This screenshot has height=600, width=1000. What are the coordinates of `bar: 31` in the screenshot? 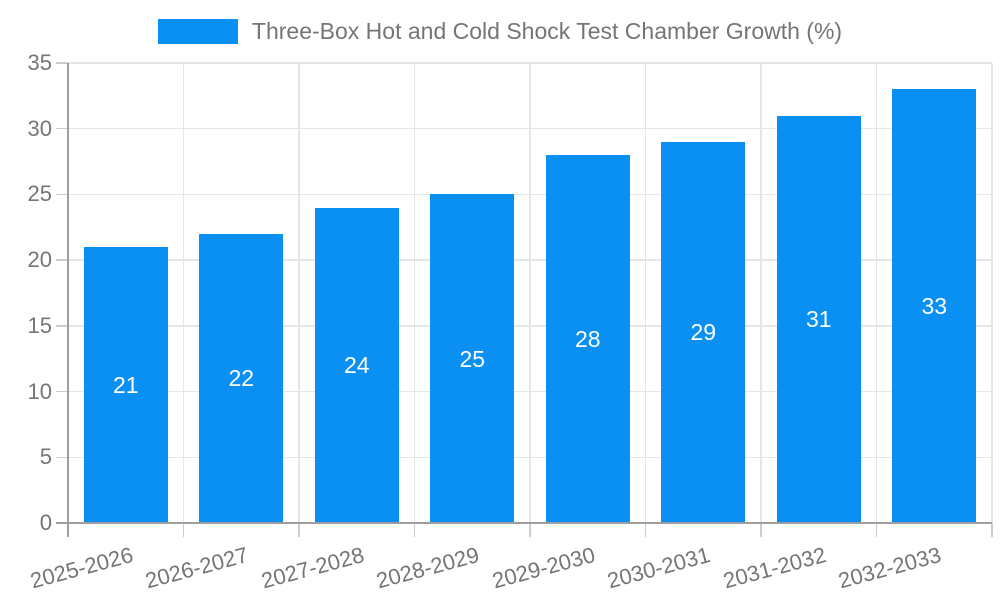 It's located at (818, 319).